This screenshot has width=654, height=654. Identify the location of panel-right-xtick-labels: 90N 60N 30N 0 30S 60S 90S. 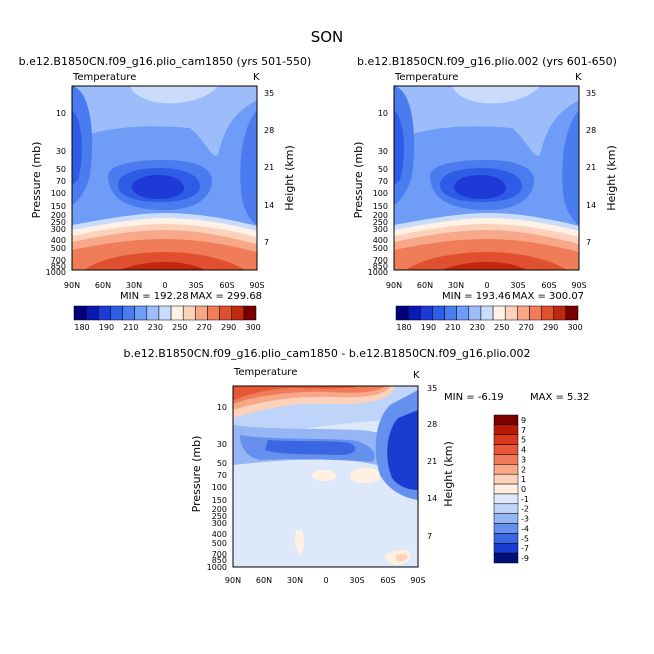
(486, 285).